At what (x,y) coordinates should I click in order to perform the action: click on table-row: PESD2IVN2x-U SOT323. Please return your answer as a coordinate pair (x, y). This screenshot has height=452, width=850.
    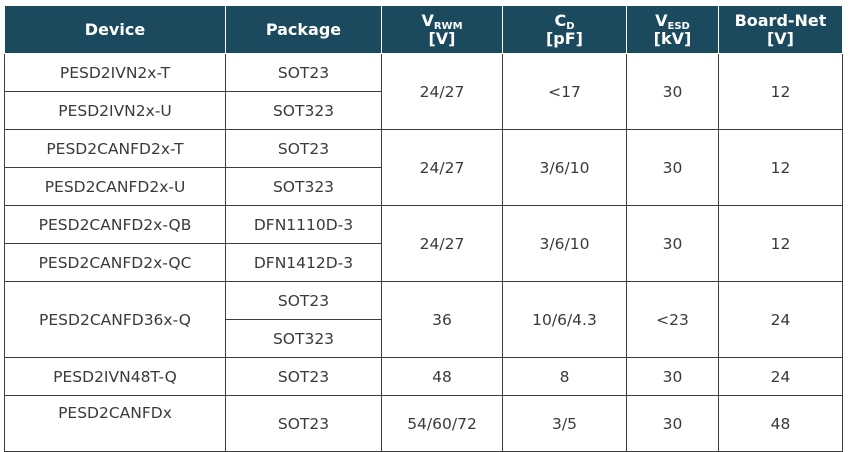
    Looking at the image, I should click on (423, 110).